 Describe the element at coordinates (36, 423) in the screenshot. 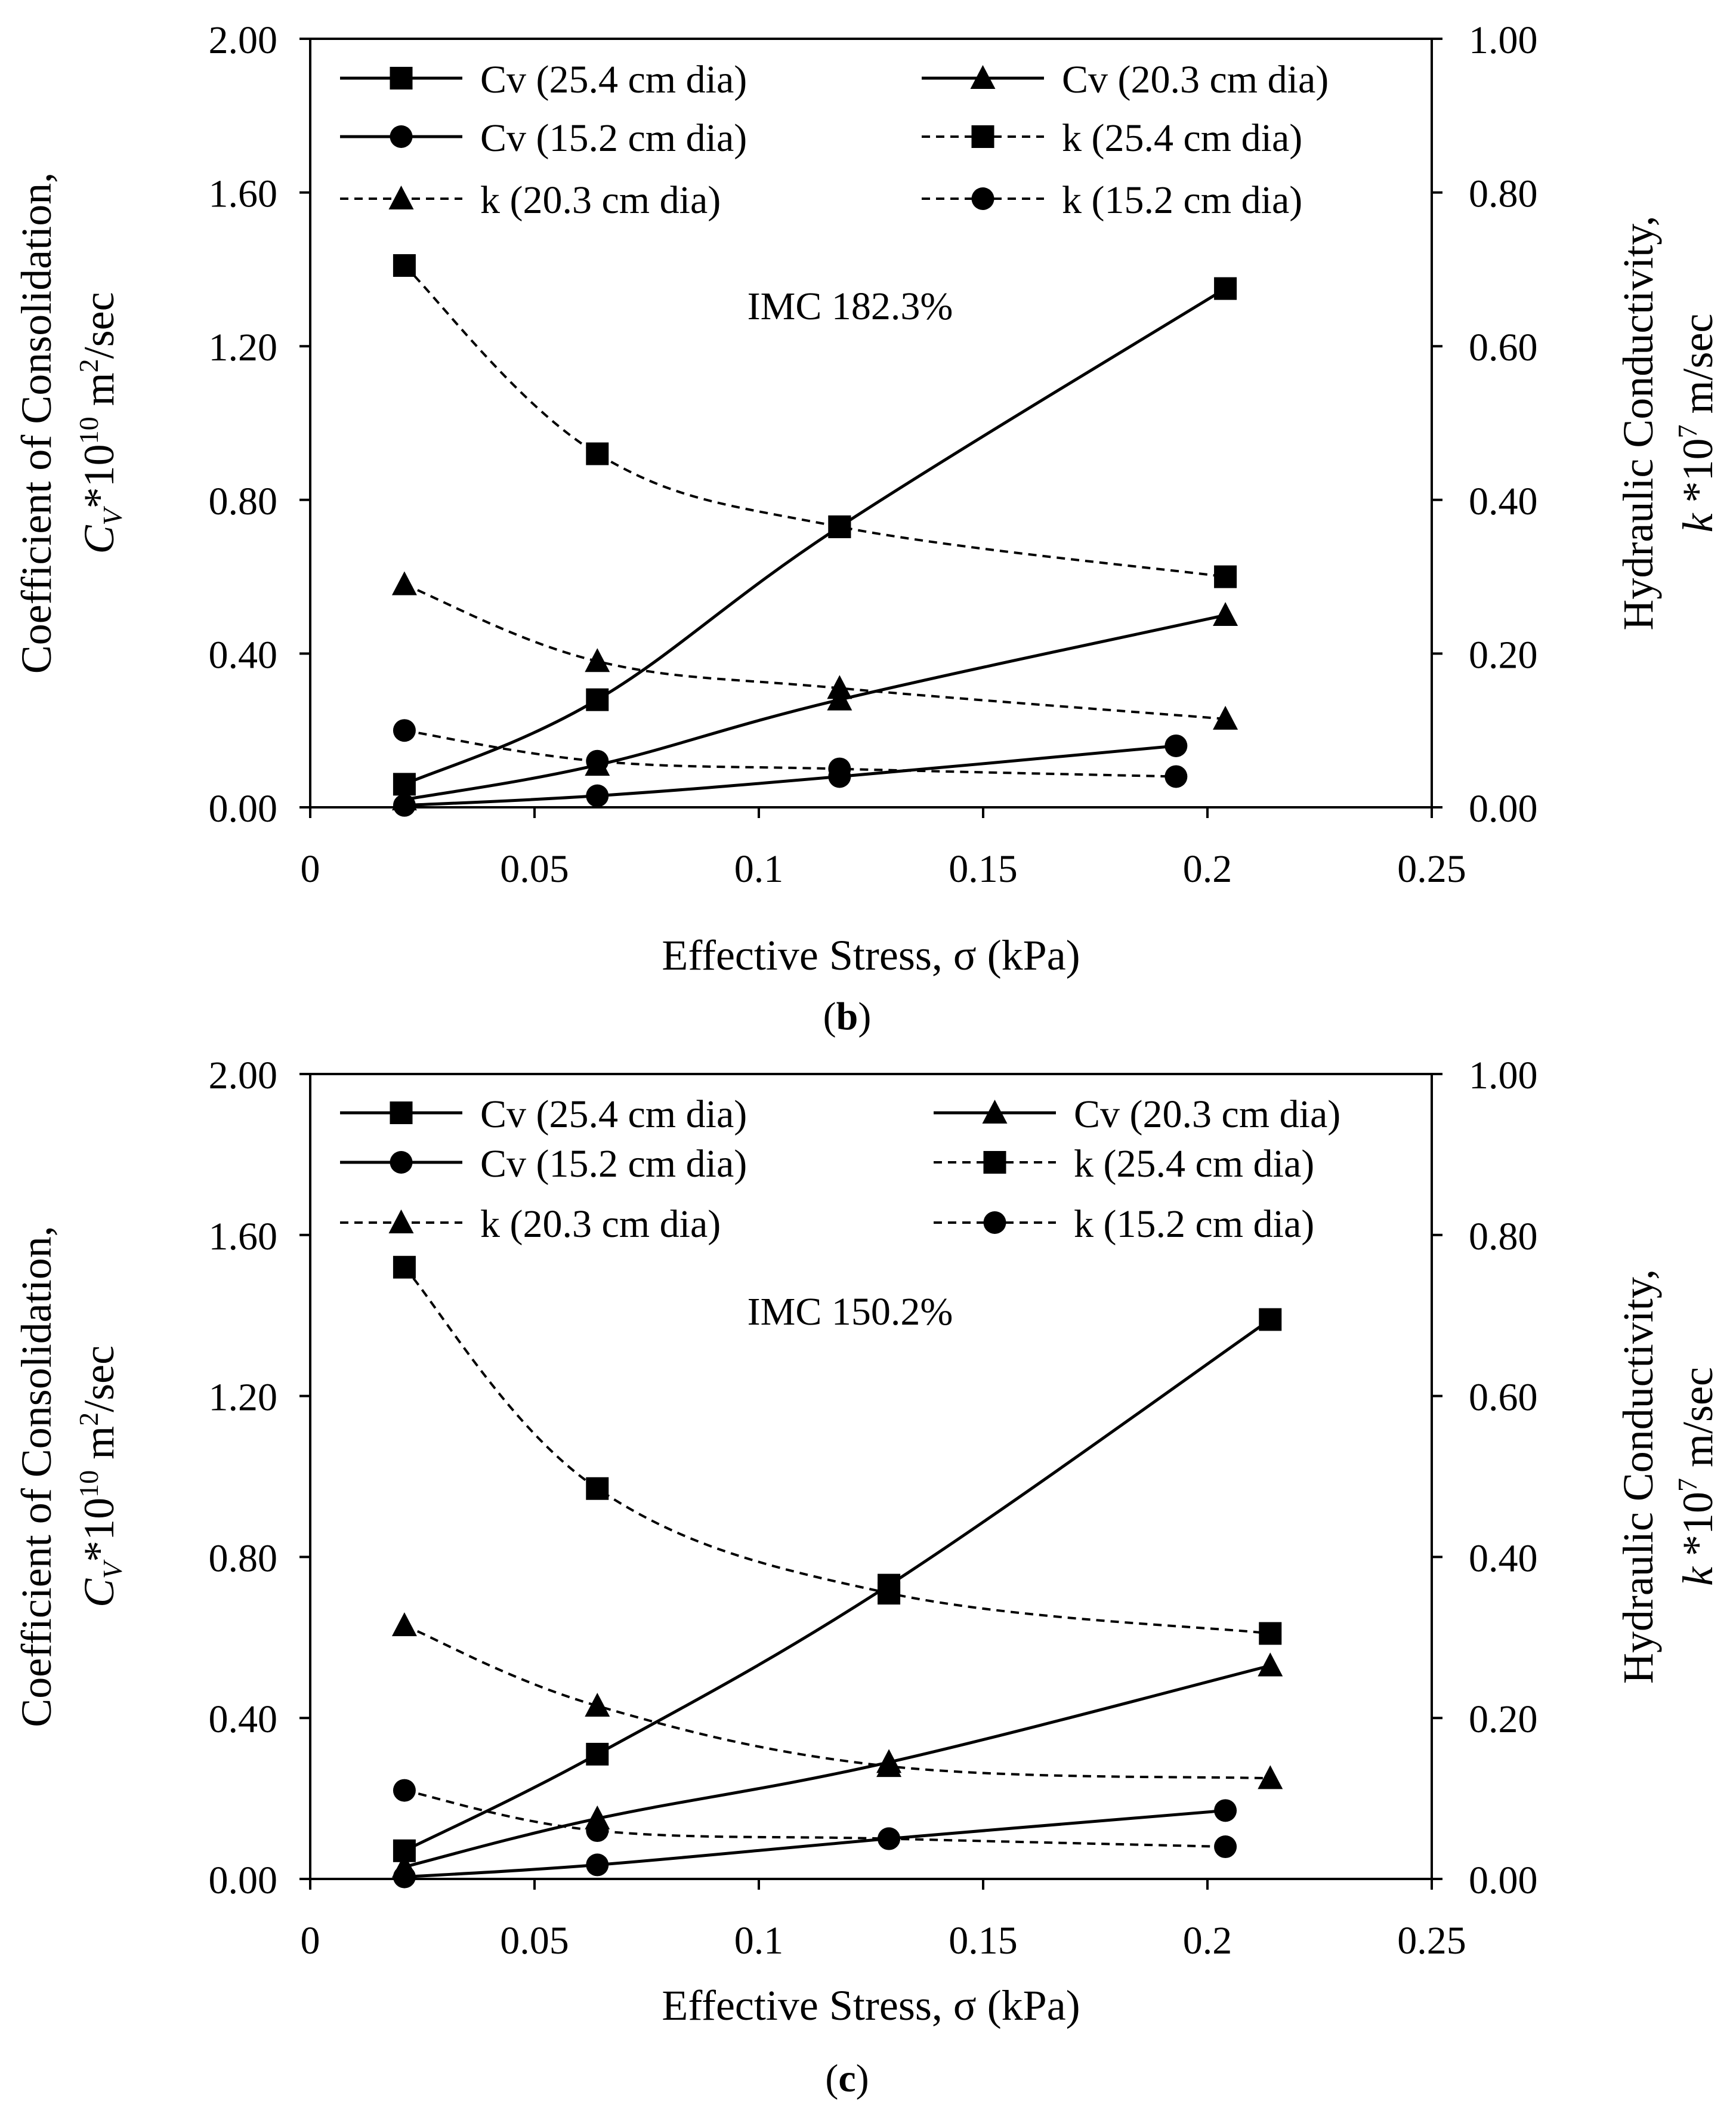

I see `y-left-axis-title: Coefficient of Consolidation,` at that location.